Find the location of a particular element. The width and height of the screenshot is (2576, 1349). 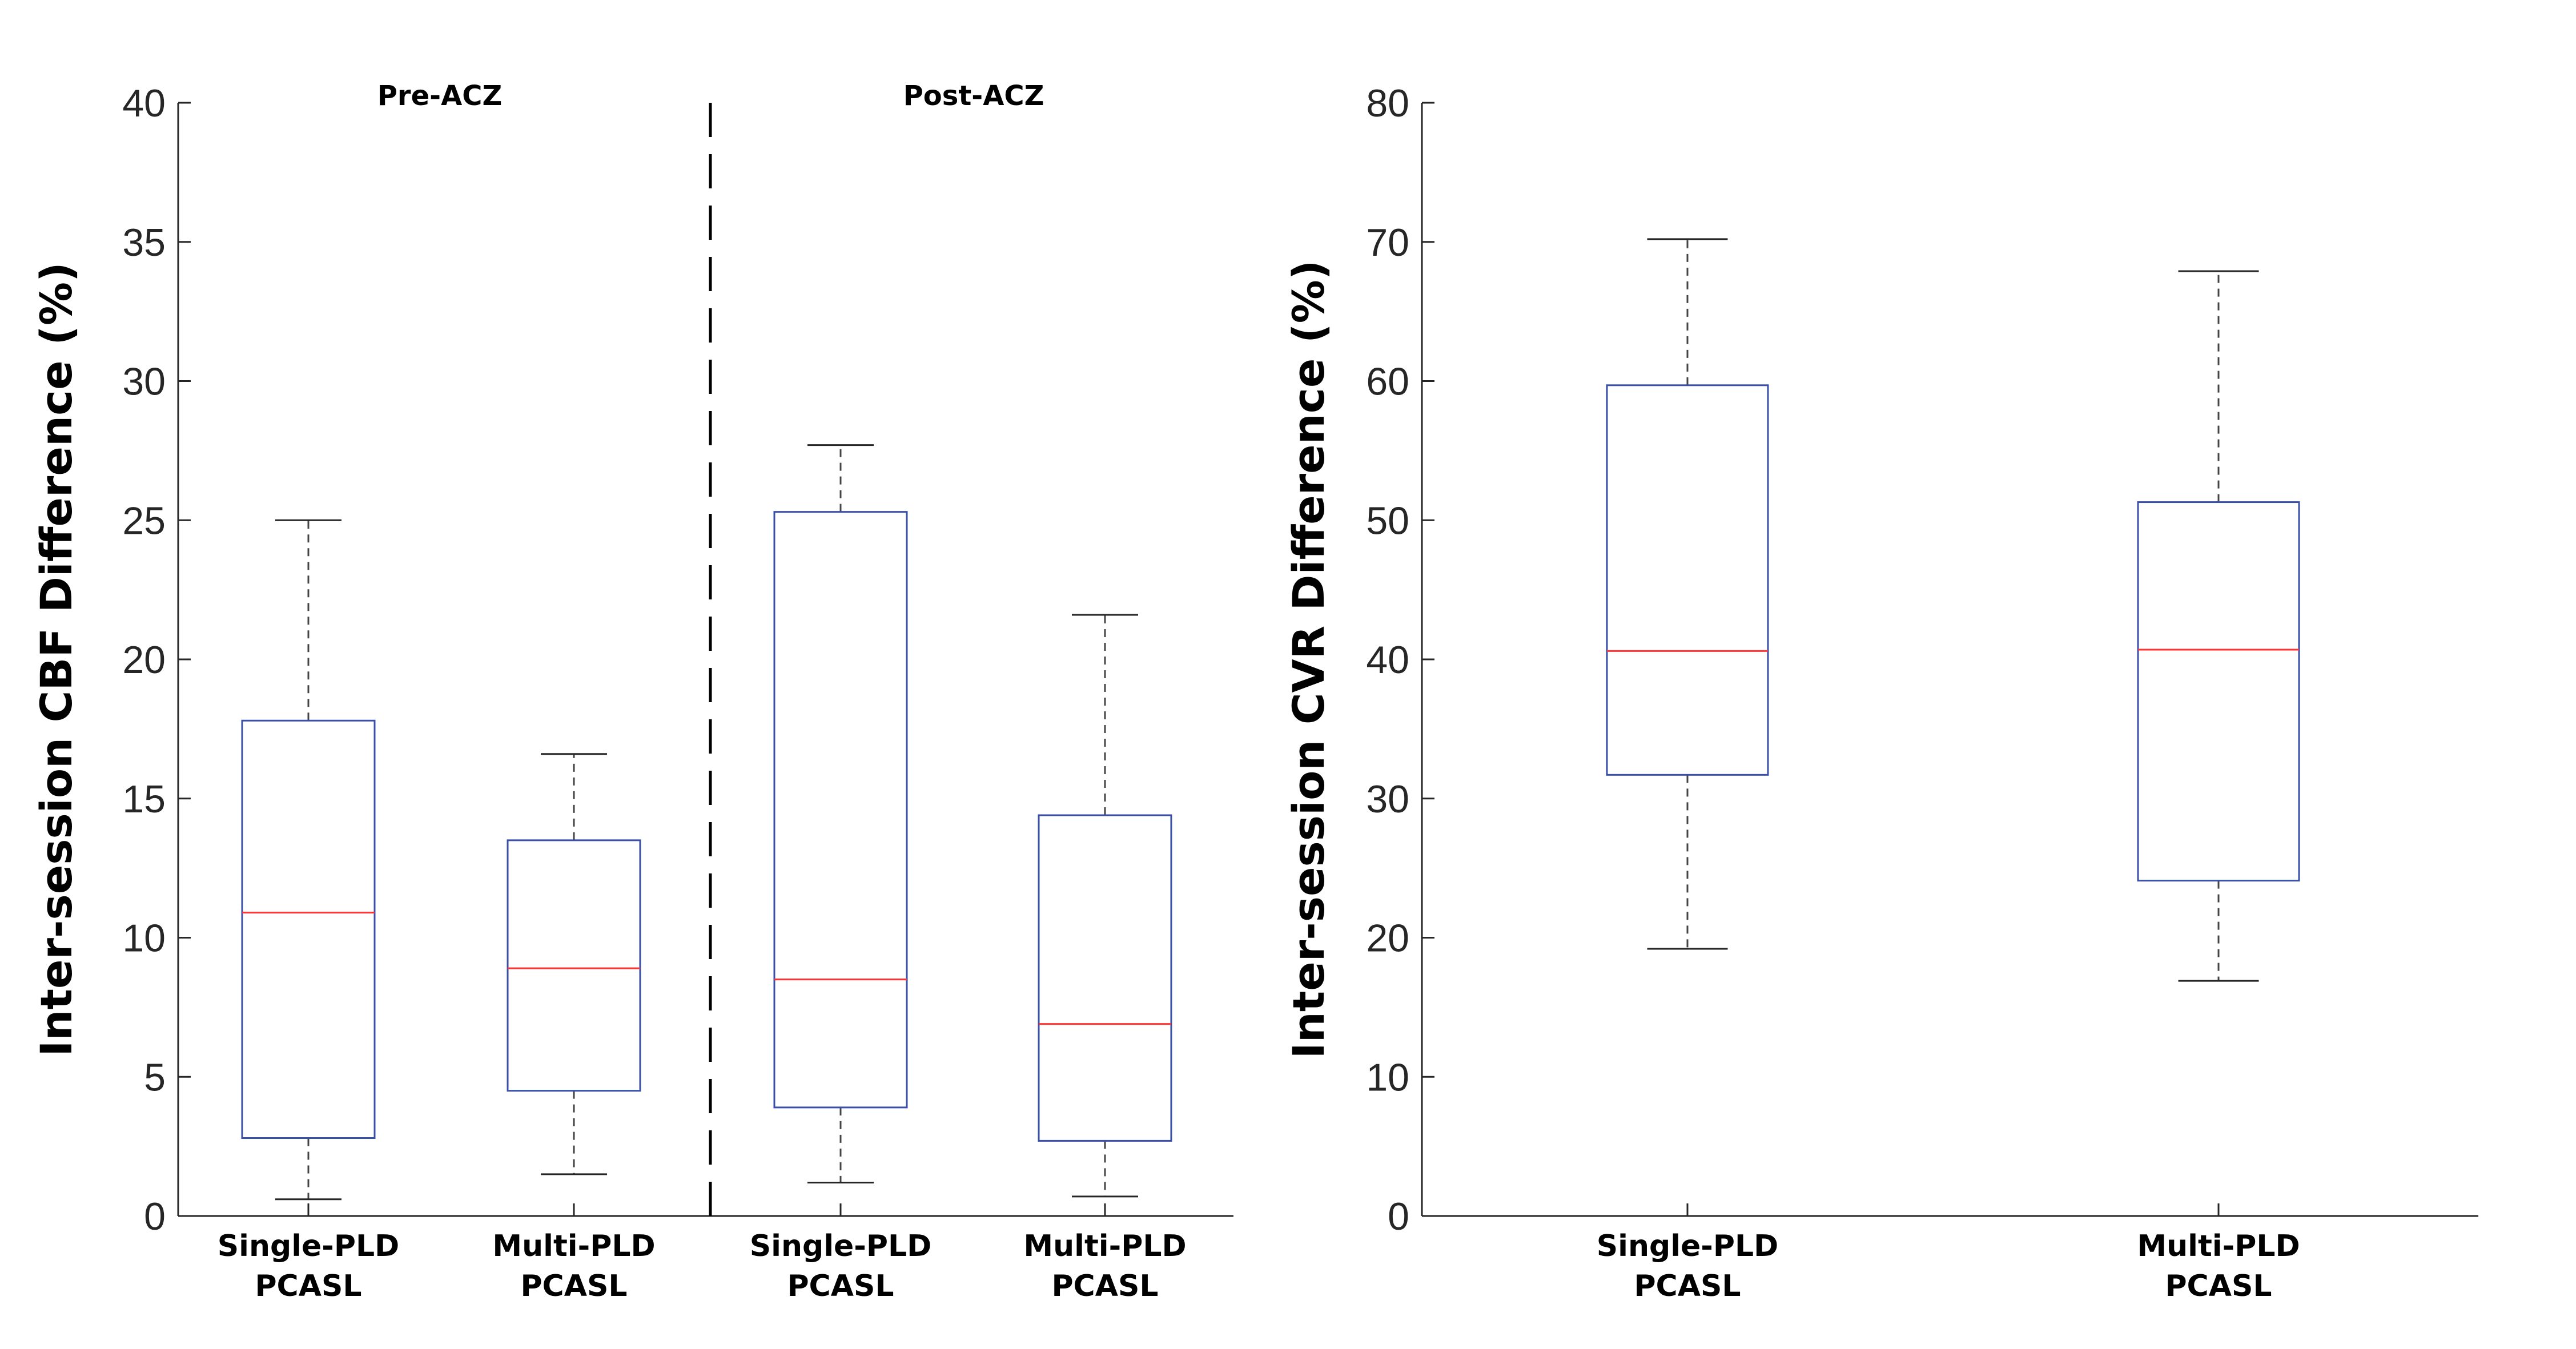

y-tick-label: 80 is located at coordinates (1387, 103).